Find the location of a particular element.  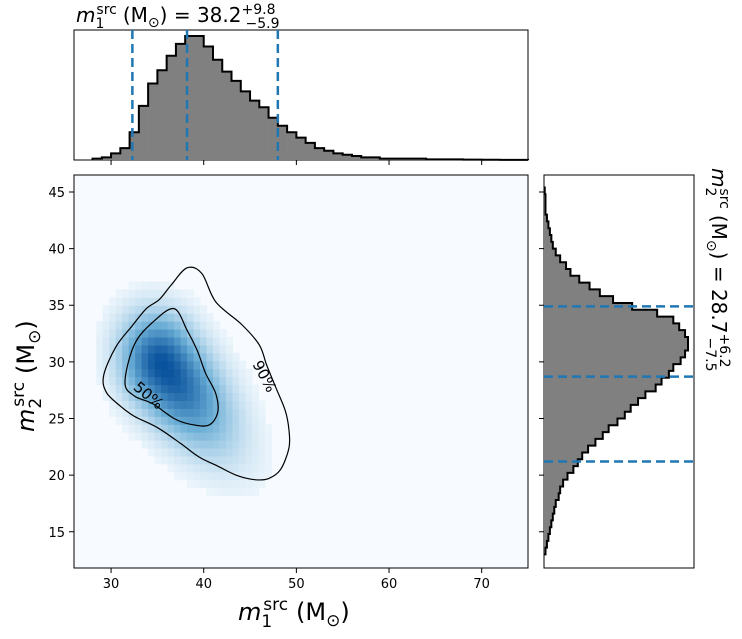

m1-posterior-title: m1src (M⊙) = 38.2+9.8 −5.9 is located at coordinates (177, 17).